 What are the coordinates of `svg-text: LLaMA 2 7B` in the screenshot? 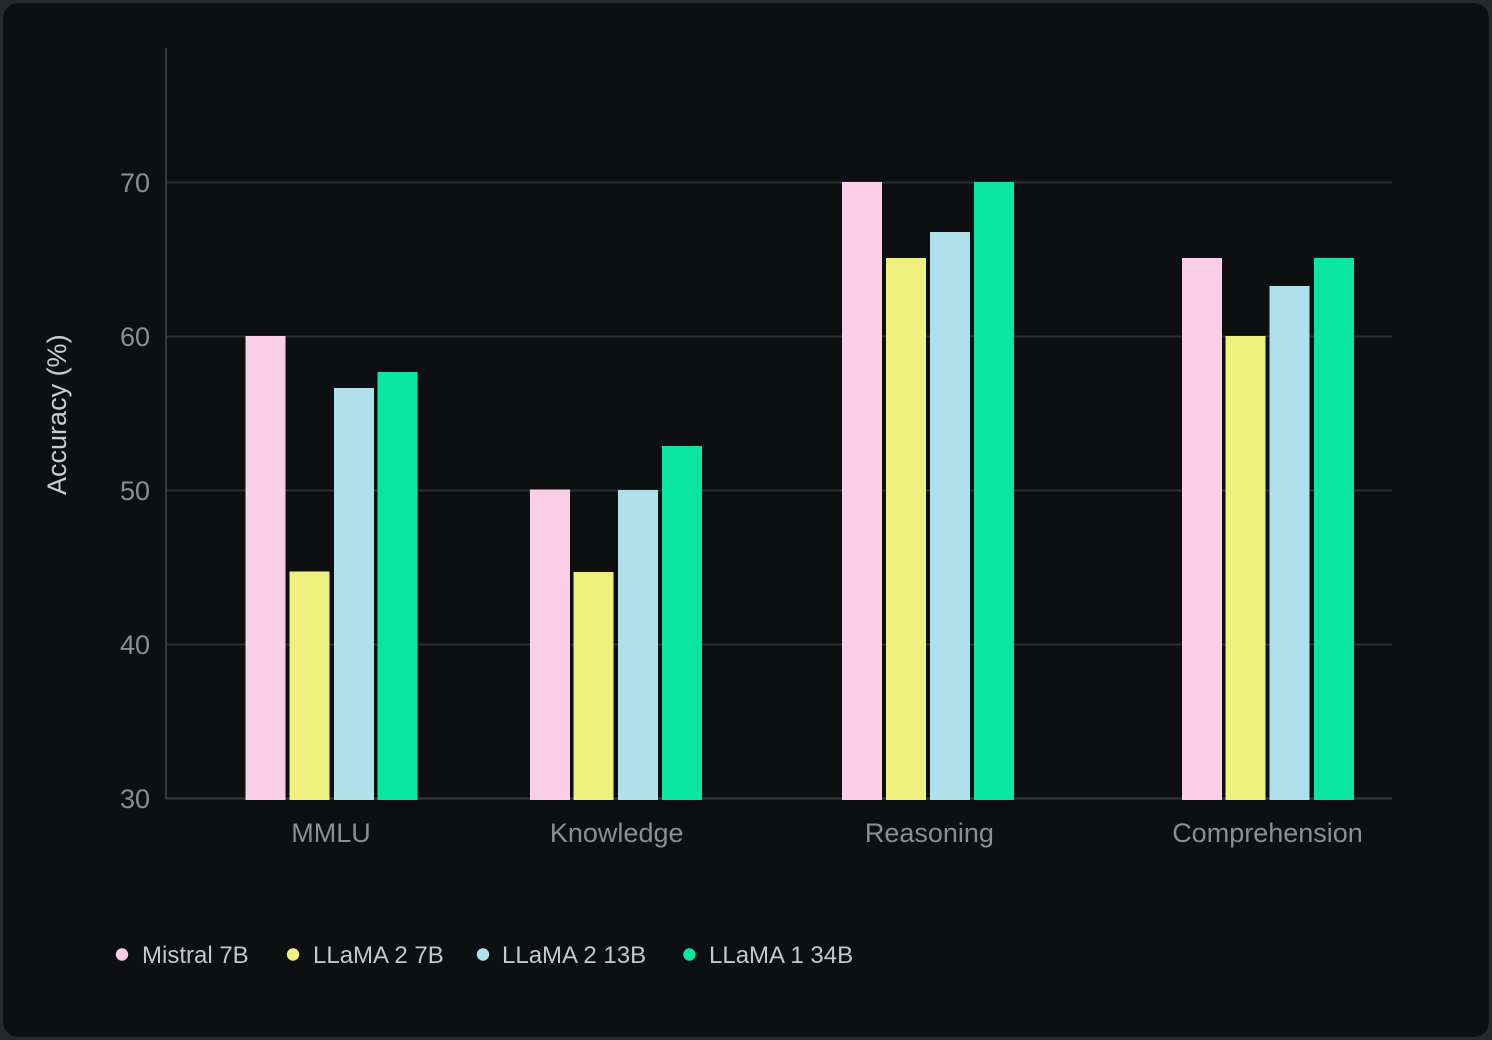 It's located at (378, 955).